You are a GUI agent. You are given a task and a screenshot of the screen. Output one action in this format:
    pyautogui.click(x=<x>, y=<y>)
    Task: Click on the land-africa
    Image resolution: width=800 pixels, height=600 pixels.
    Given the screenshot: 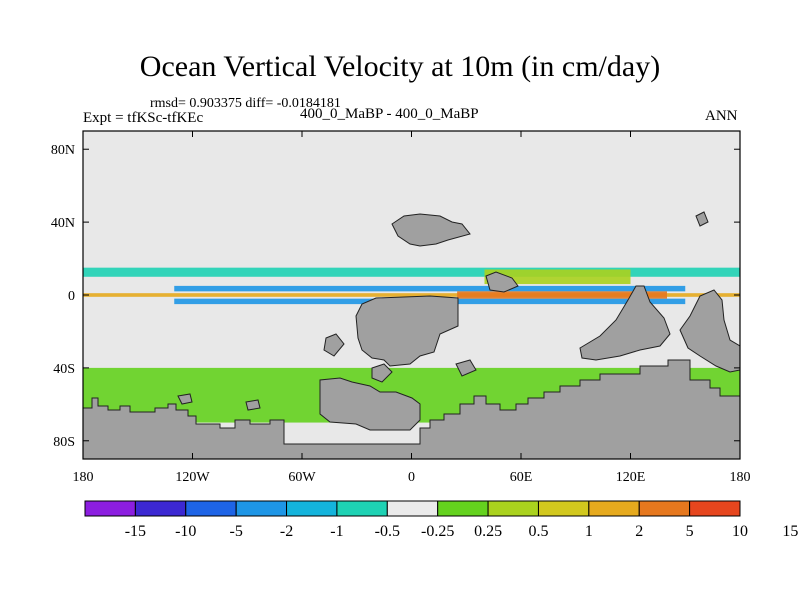 What is the action you would take?
    pyautogui.click(x=407, y=331)
    